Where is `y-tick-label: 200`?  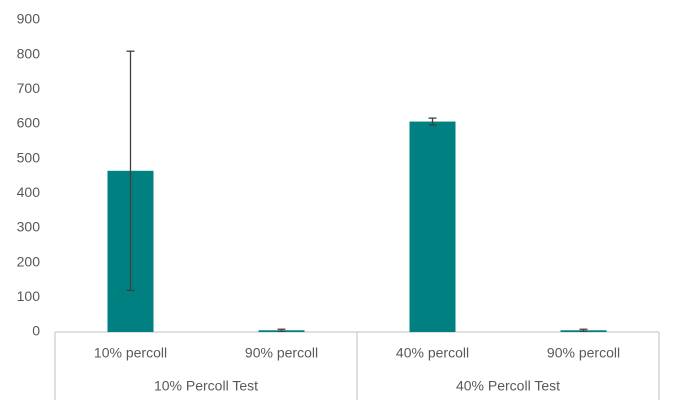
y-tick-label: 200 is located at coordinates (29, 261).